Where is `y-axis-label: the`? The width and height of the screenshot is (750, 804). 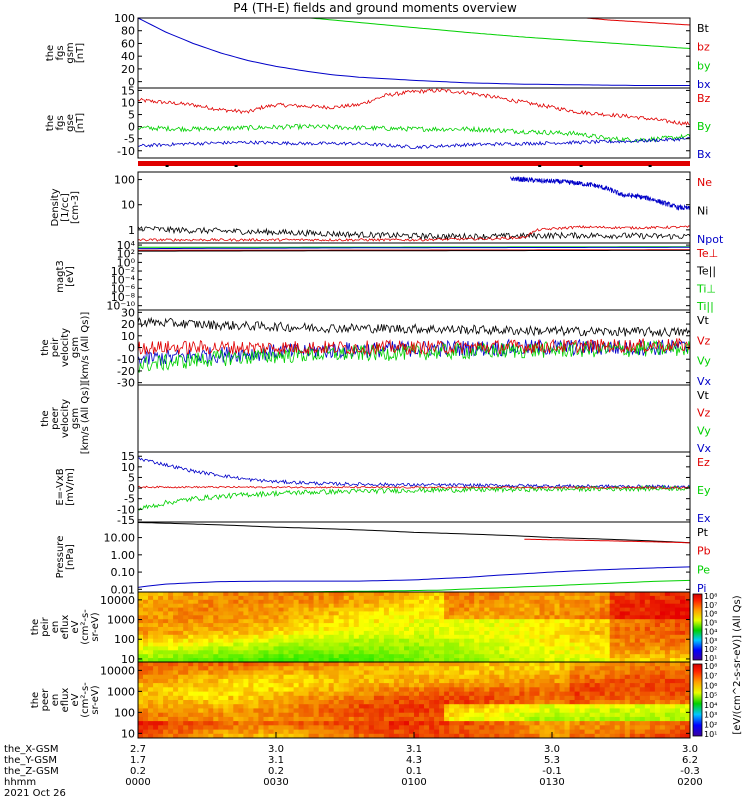
y-axis-label: the is located at coordinates (45, 347).